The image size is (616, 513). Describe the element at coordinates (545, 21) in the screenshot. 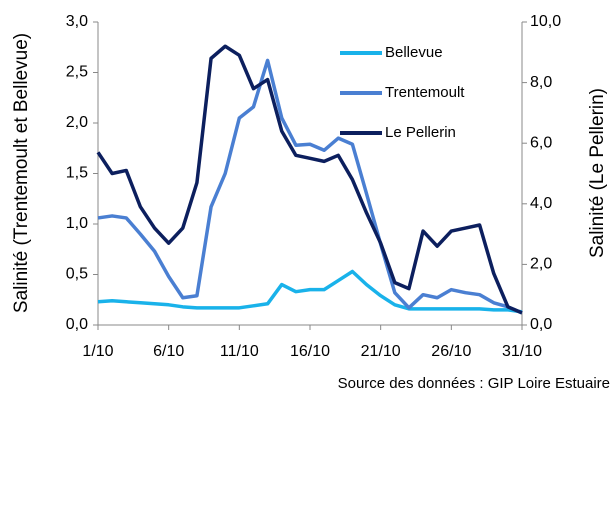

I see `y2-tick-label: 10,0` at that location.